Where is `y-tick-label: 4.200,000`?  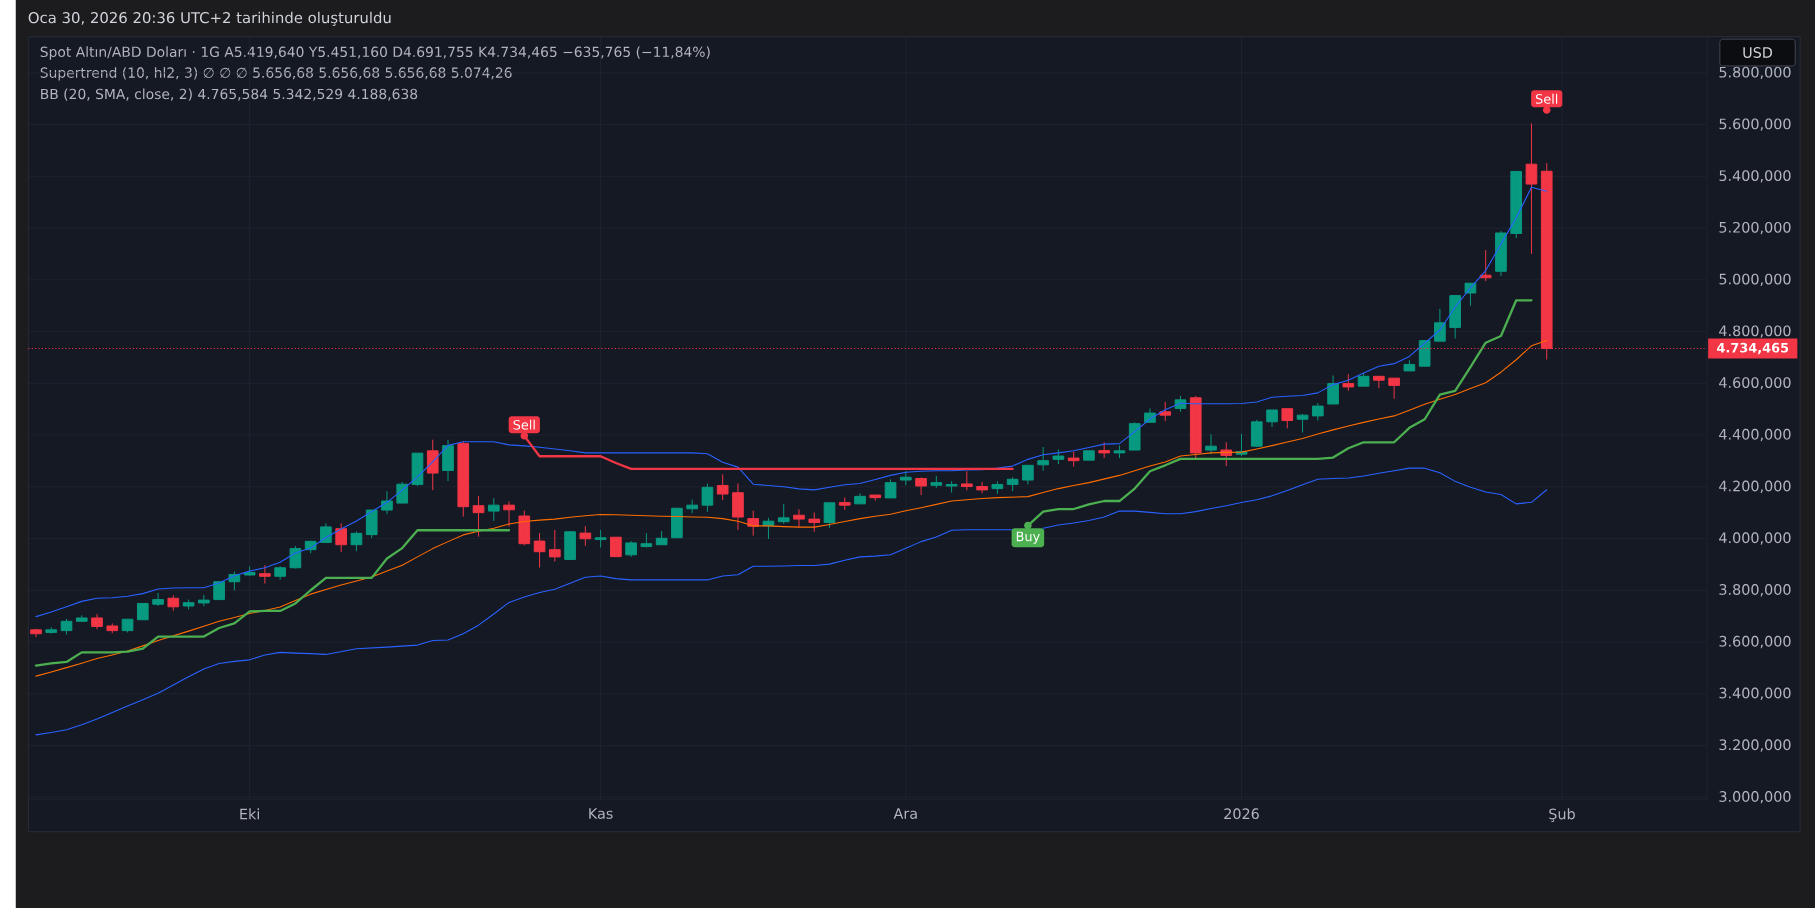
y-tick-label: 4.200,000 is located at coordinates (1755, 486).